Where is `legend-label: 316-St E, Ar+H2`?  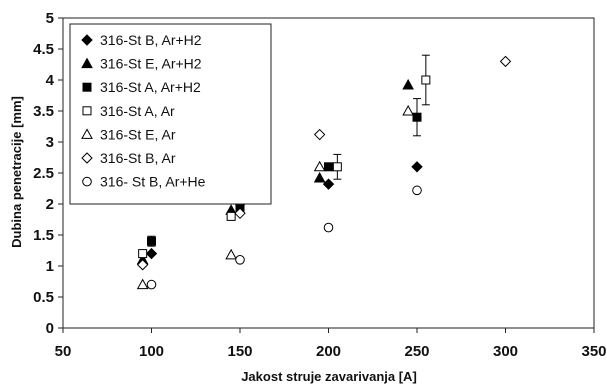
legend-label: 316-St E, Ar+H2 is located at coordinates (151, 64).